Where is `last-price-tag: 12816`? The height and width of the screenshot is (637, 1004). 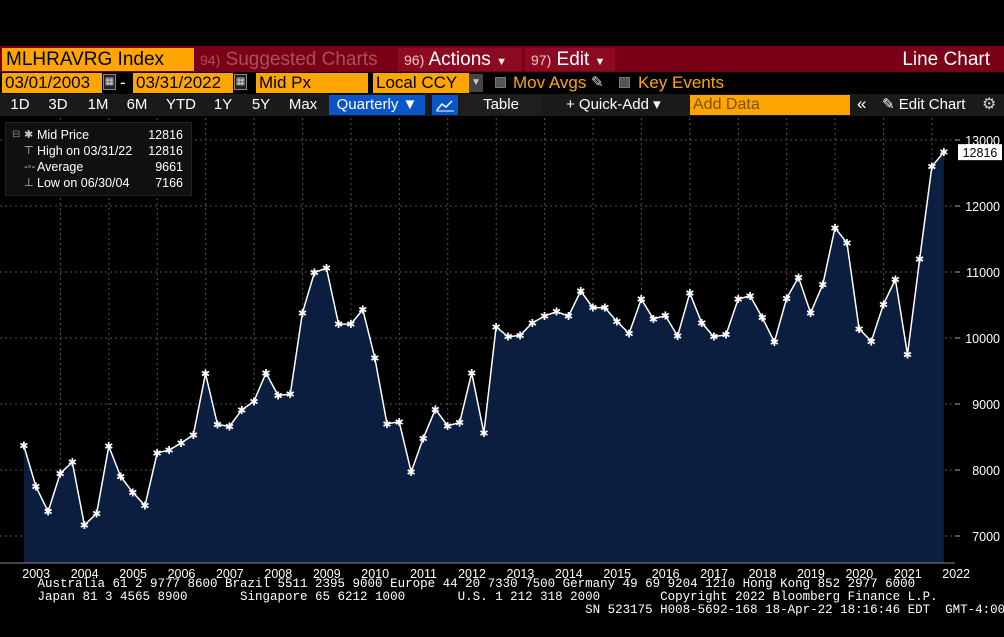
last-price-tag: 12816 is located at coordinates (980, 152).